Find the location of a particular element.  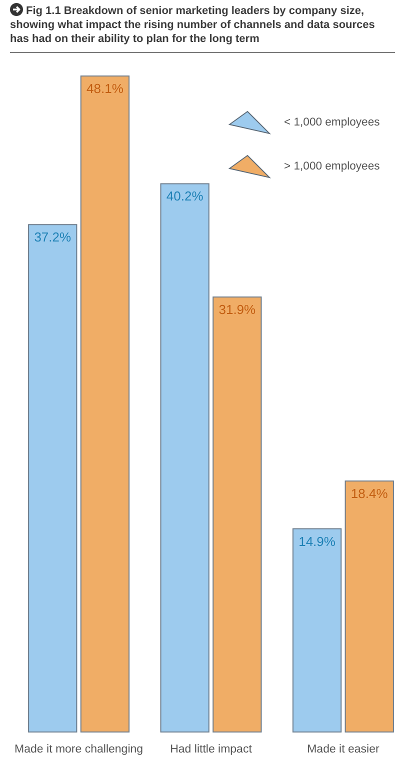

x-tick-label: Made it more challenging is located at coordinates (79, 750).